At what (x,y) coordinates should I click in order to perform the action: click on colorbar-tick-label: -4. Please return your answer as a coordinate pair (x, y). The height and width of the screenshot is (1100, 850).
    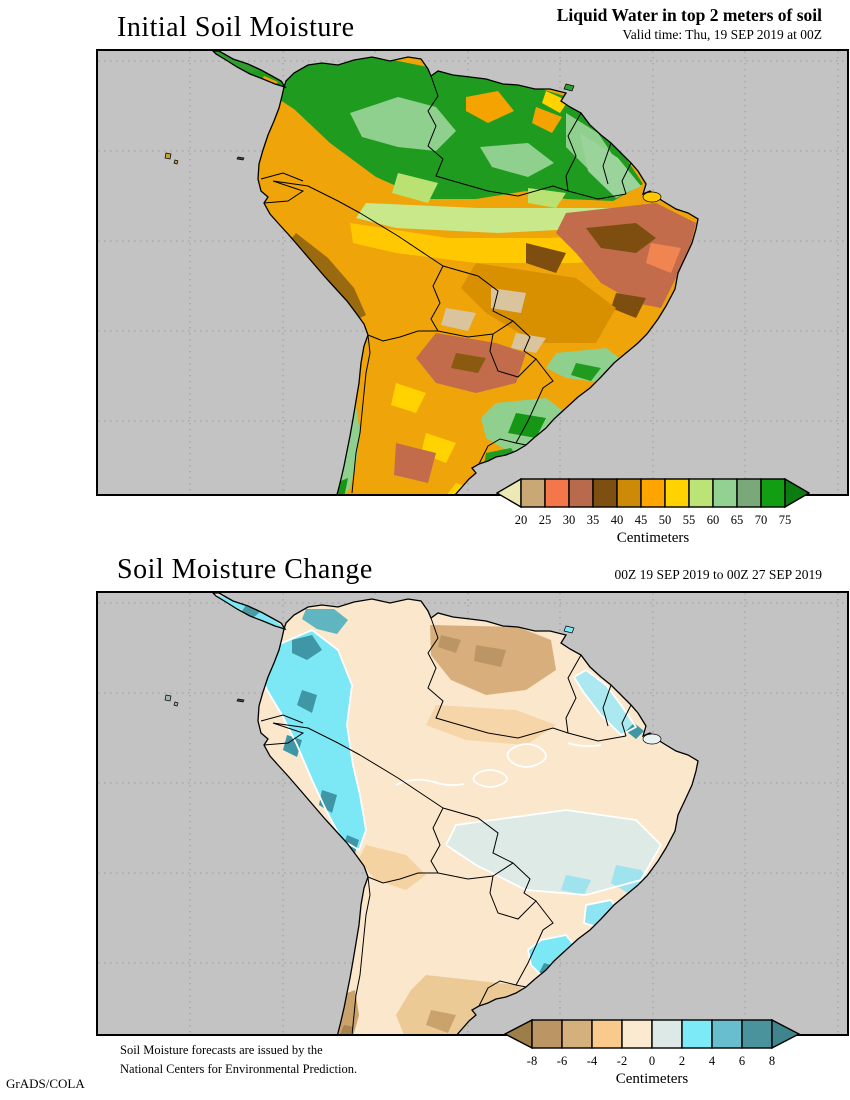
    Looking at the image, I should click on (592, 1061).